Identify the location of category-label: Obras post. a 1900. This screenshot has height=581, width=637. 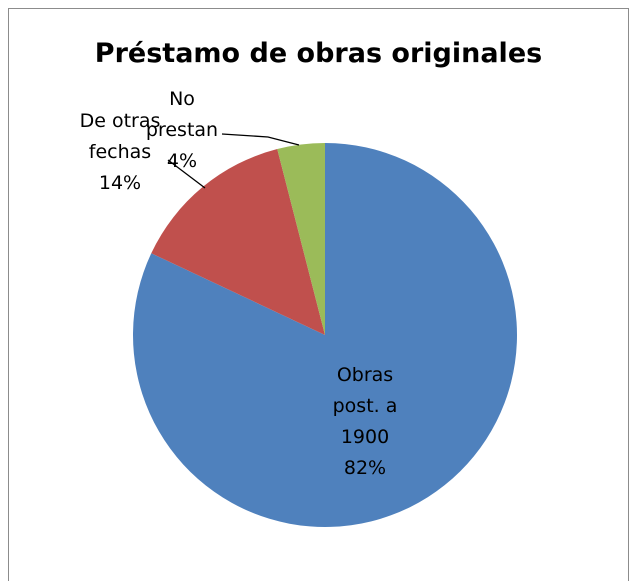
(365, 406).